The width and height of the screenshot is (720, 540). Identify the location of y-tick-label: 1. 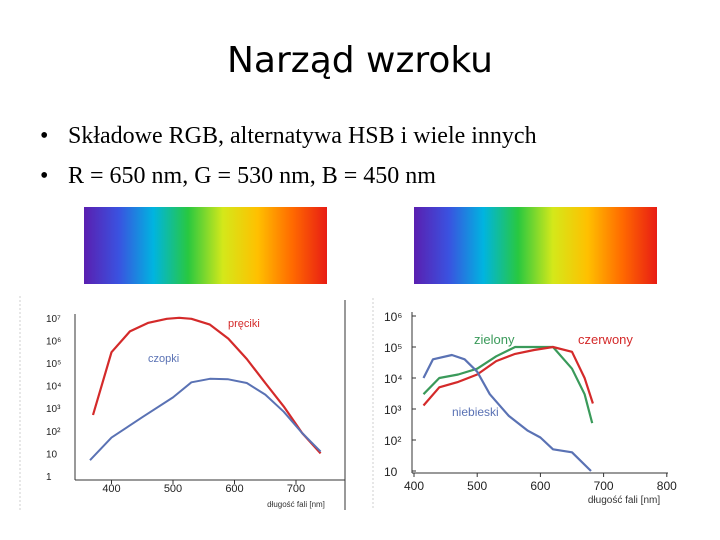
(49, 477).